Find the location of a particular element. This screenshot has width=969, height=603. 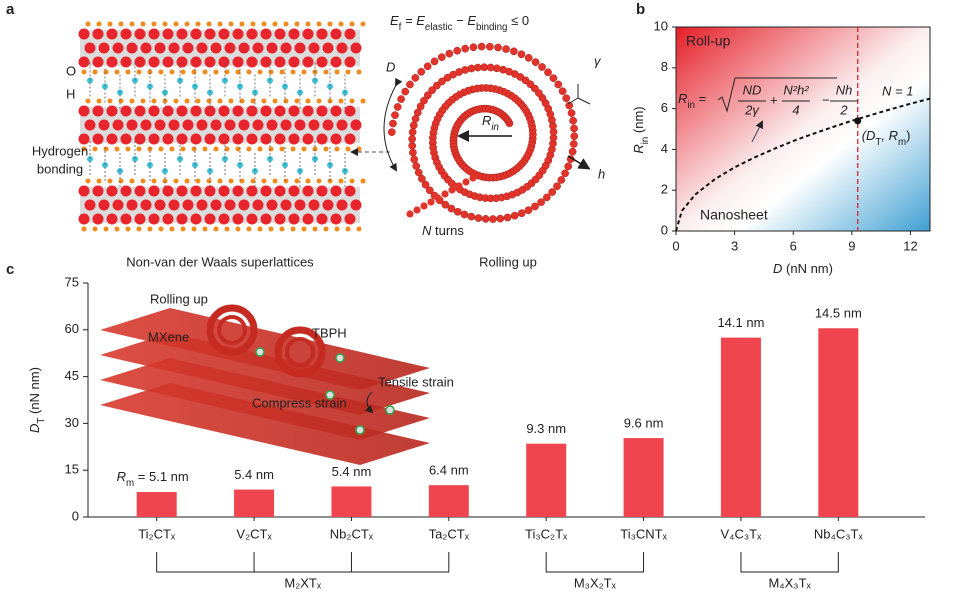

y-axis-label-part: T is located at coordinates (41, 421).